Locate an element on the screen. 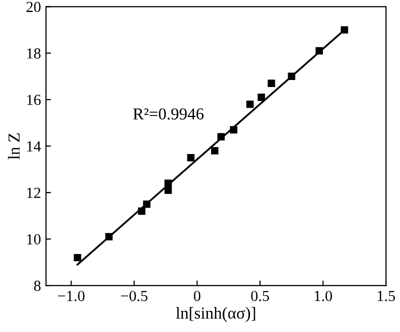 This screenshot has height=332, width=400. y-tick-label: 20 is located at coordinates (33, 7).